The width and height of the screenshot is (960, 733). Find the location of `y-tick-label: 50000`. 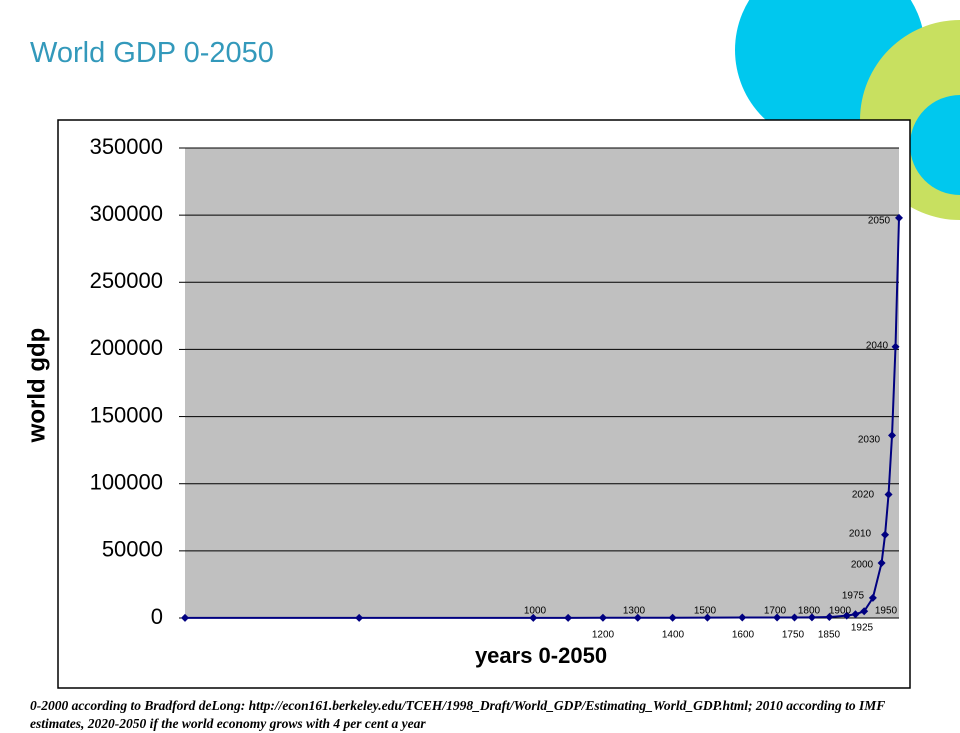

y-tick-label: 50000 is located at coordinates (132, 549).